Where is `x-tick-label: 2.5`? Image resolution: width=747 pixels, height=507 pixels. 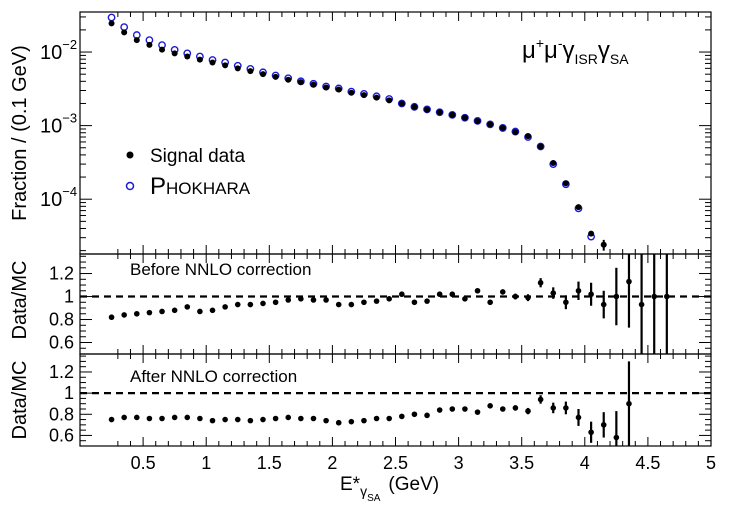
x-tick-label: 2.5 is located at coordinates (395, 463).